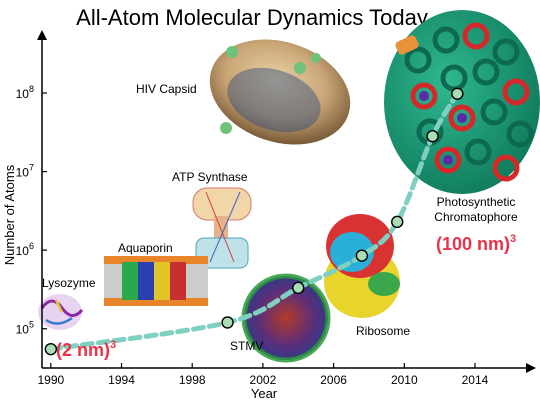  What do you see at coordinates (42, 35) in the screenshot?
I see `y-axis-arrow` at bounding box center [42, 35].